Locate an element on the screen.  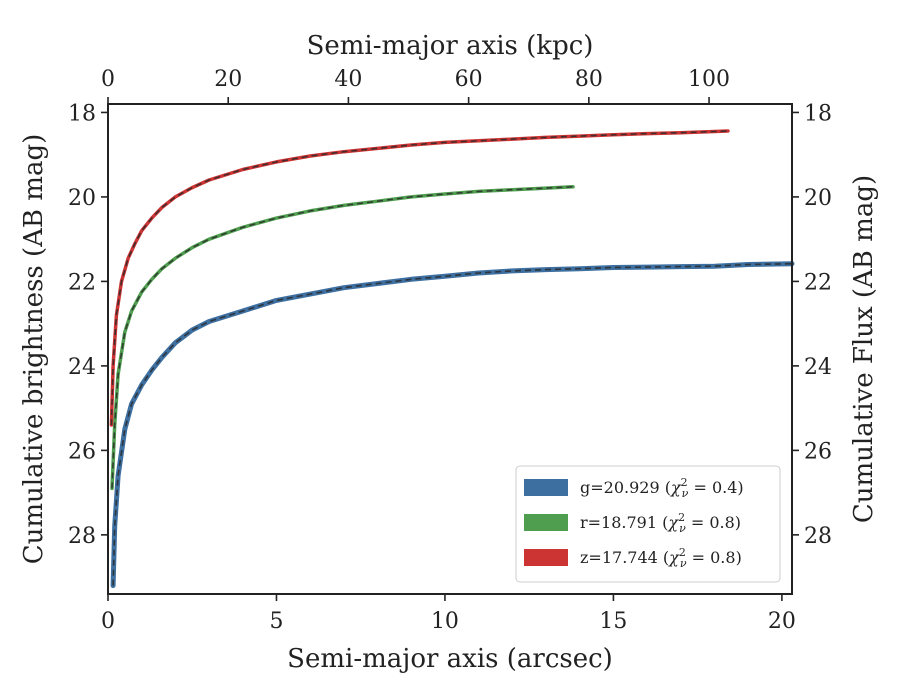
x2-tick-label: 20 is located at coordinates (228, 79).